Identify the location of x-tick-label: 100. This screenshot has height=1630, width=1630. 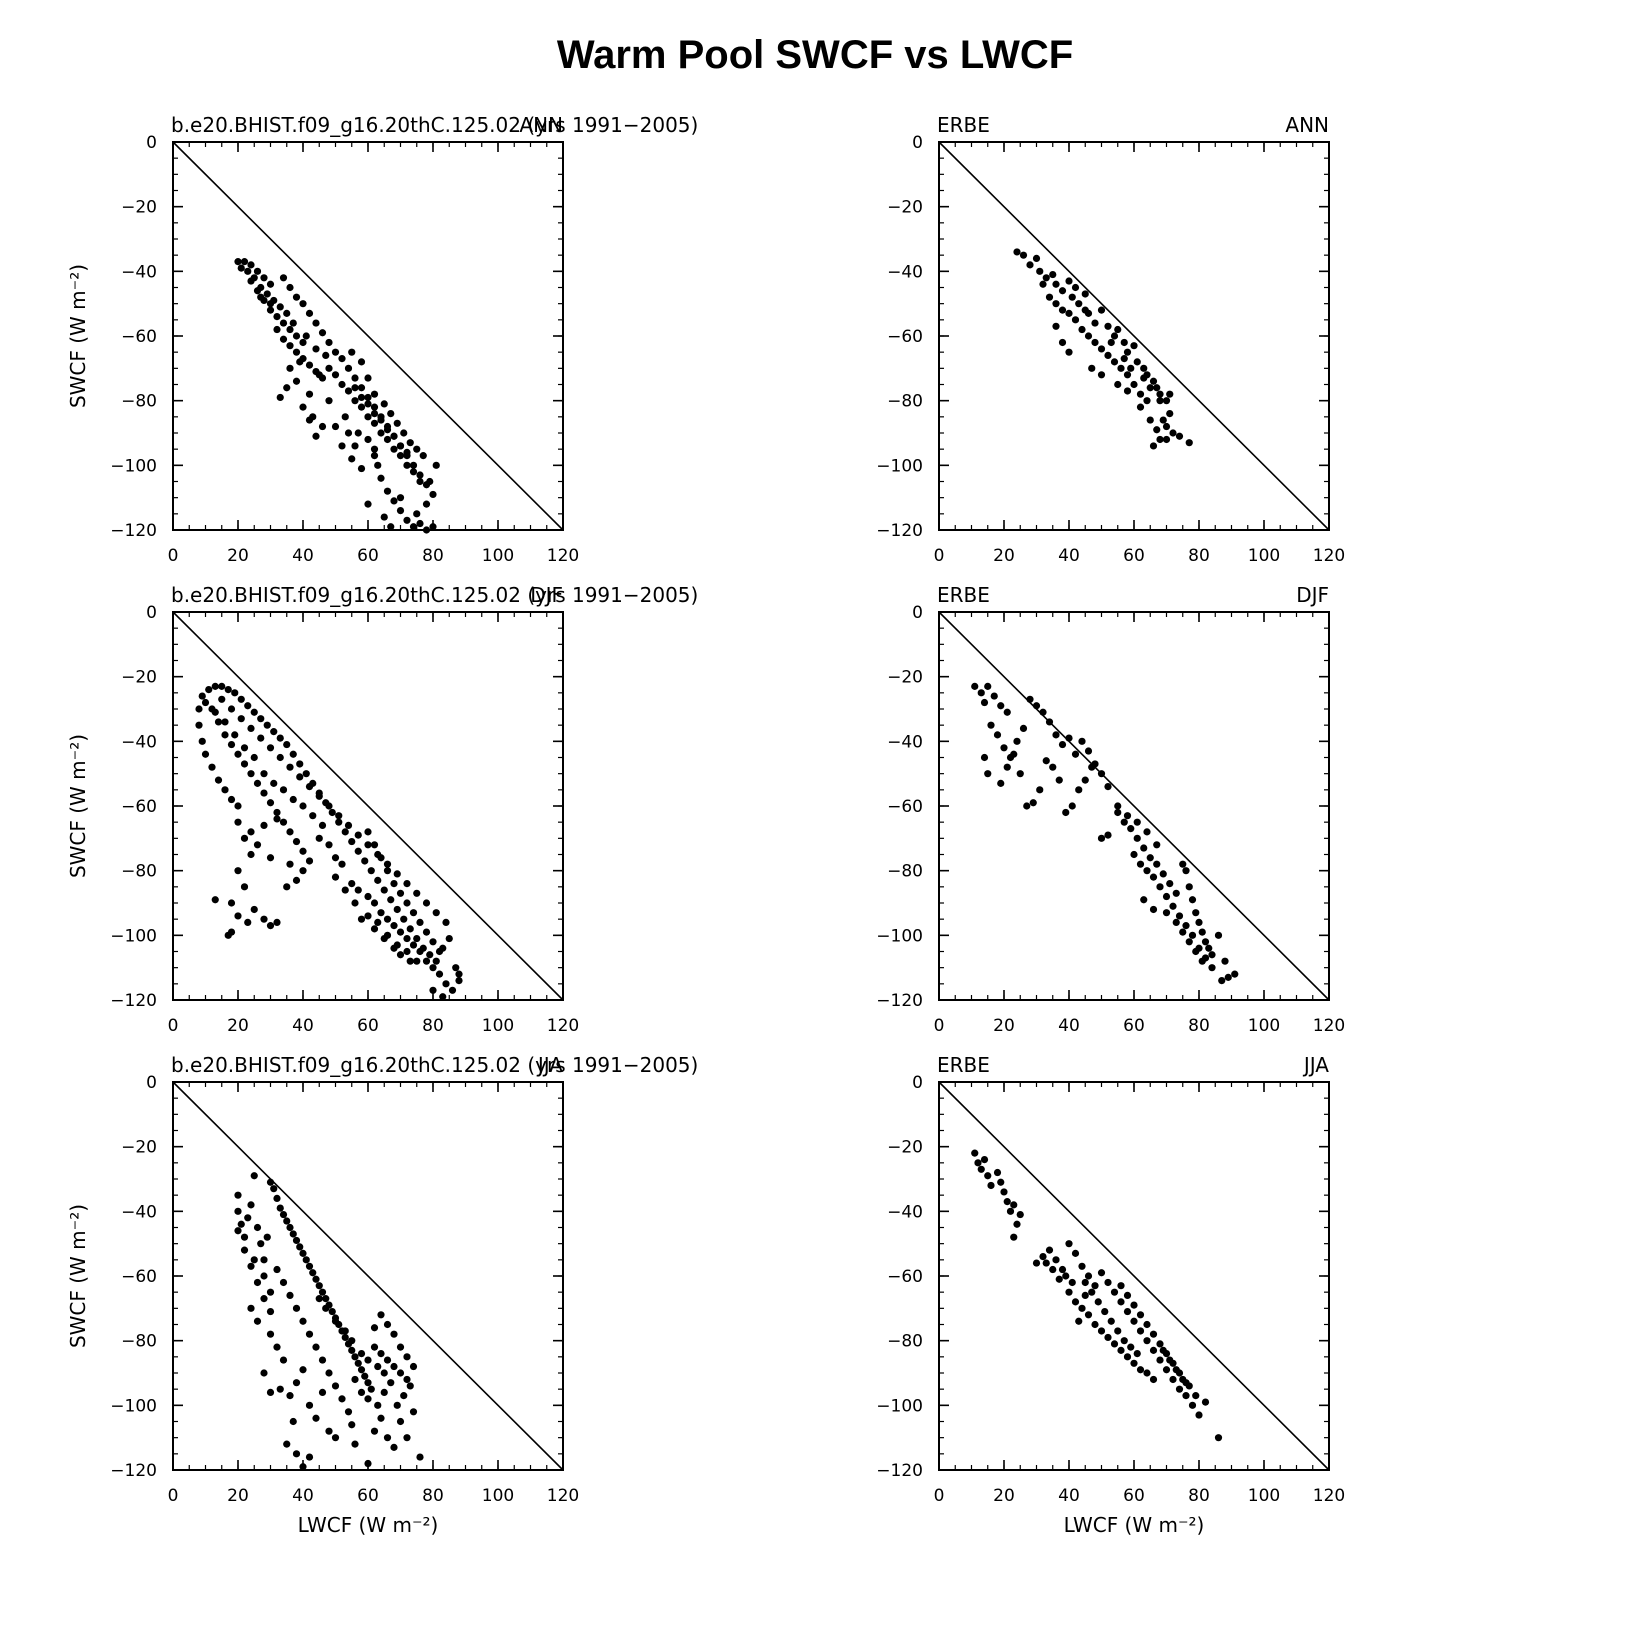
(1264, 1496).